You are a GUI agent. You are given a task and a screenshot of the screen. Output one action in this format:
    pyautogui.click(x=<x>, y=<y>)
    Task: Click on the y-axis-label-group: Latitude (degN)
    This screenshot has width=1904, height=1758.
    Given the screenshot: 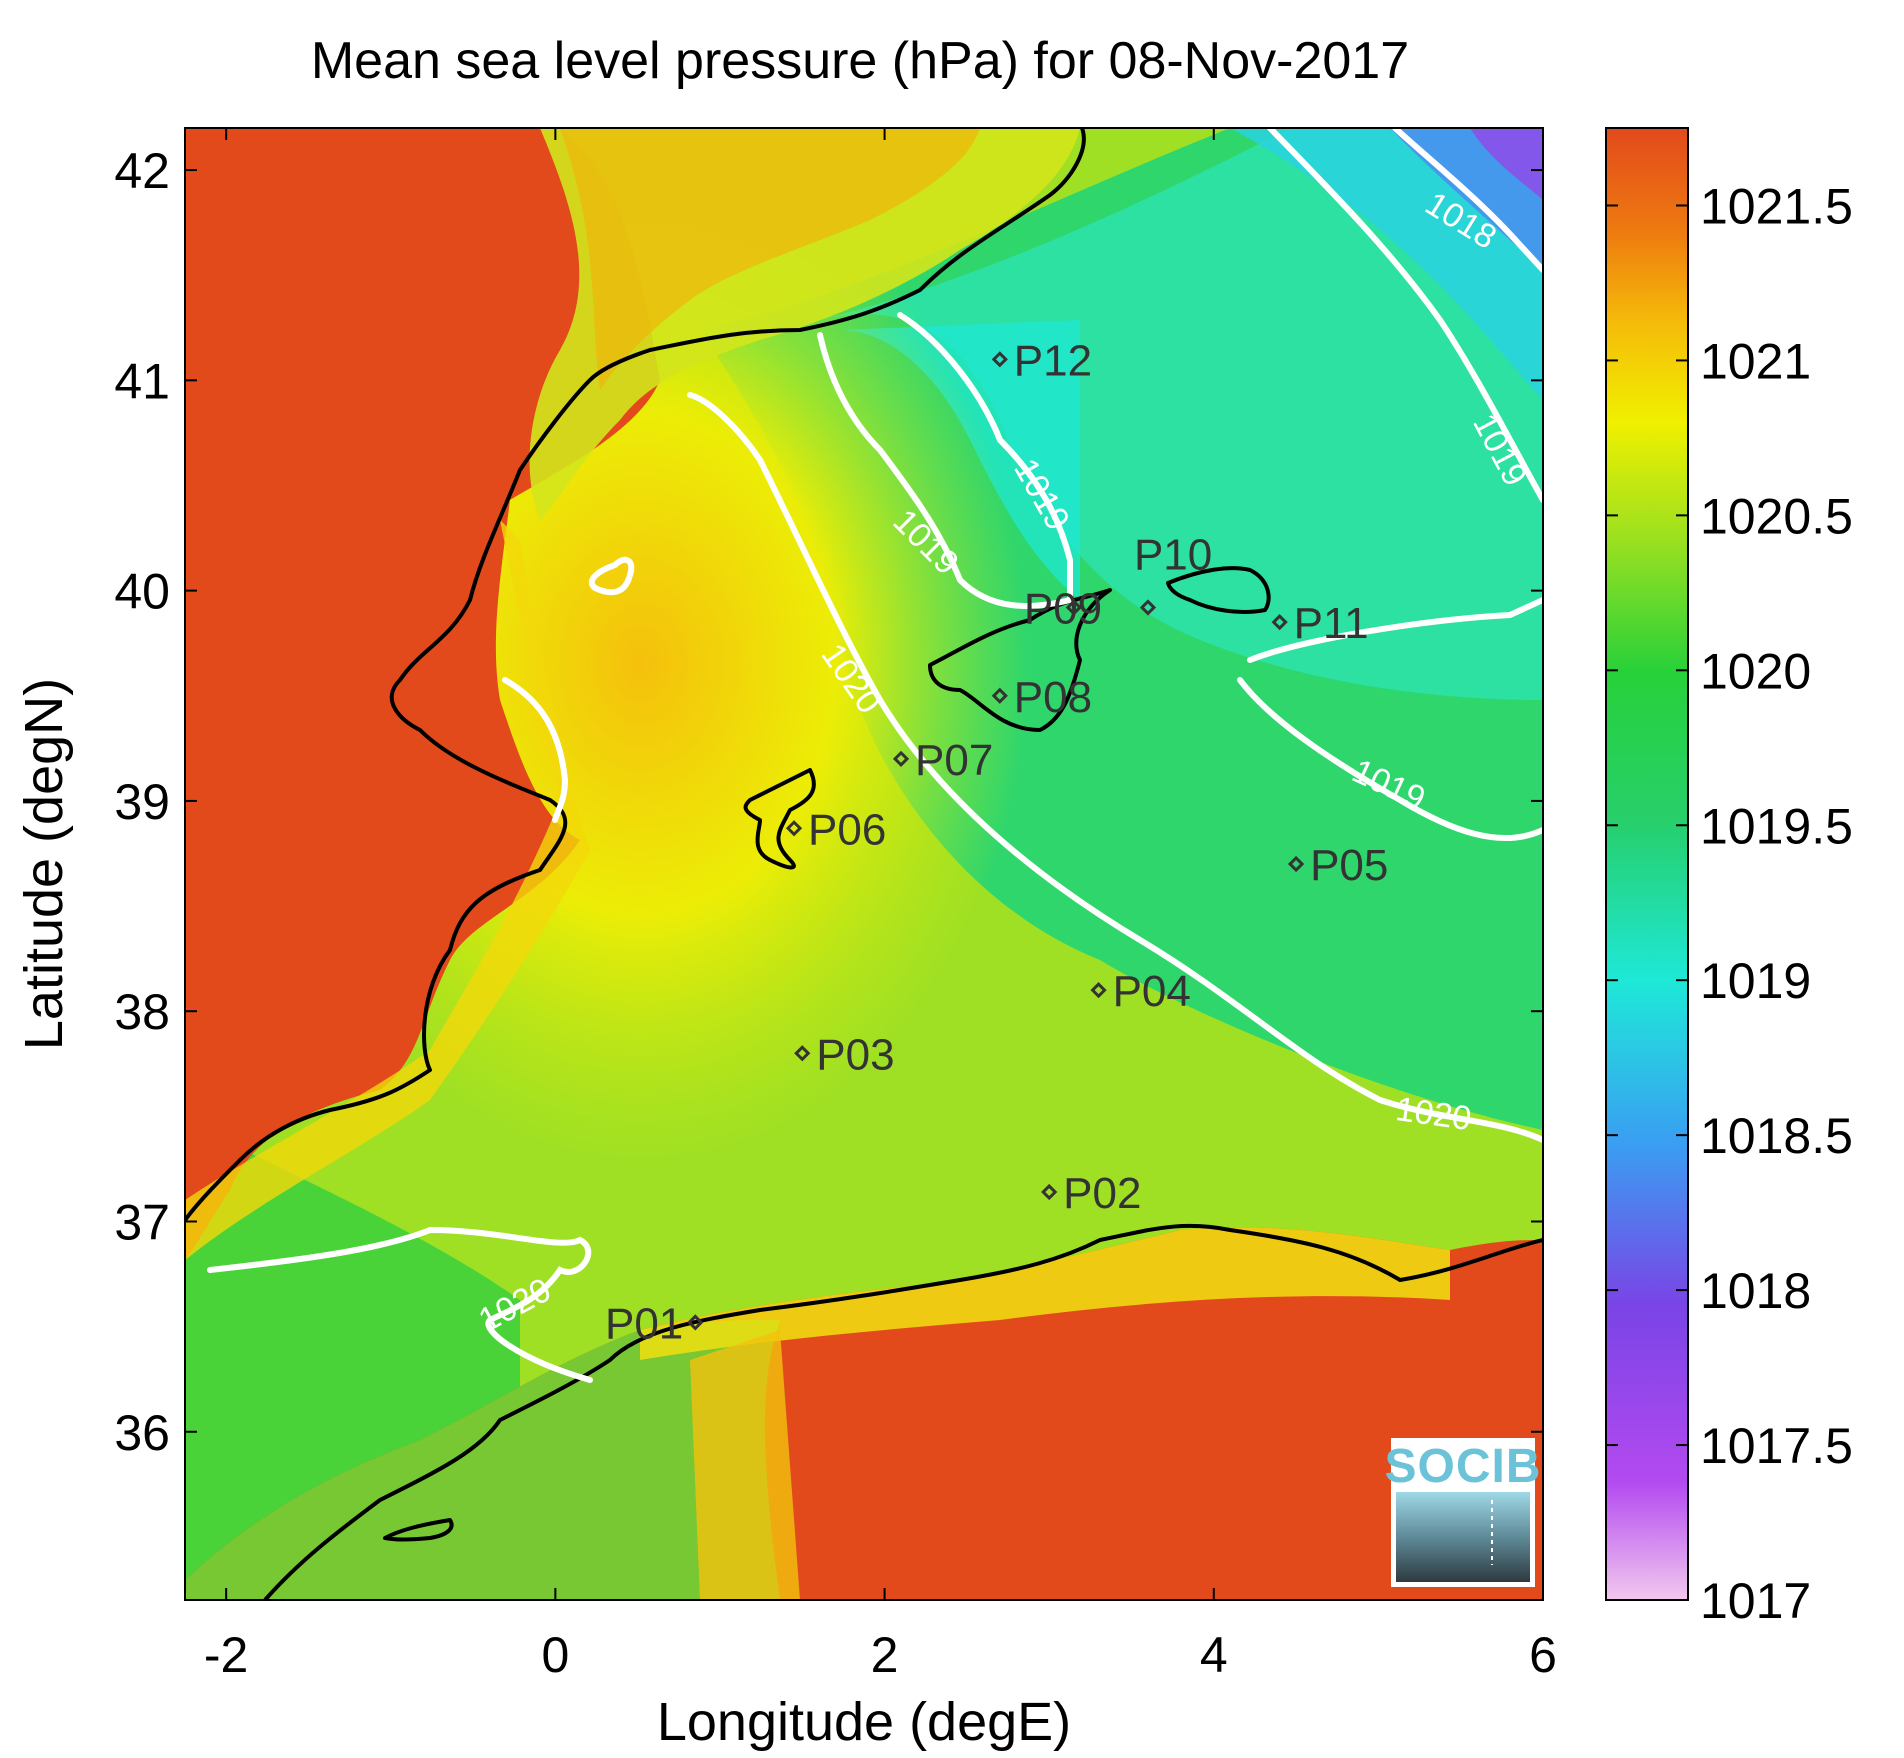 What is the action you would take?
    pyautogui.click(x=44, y=864)
    